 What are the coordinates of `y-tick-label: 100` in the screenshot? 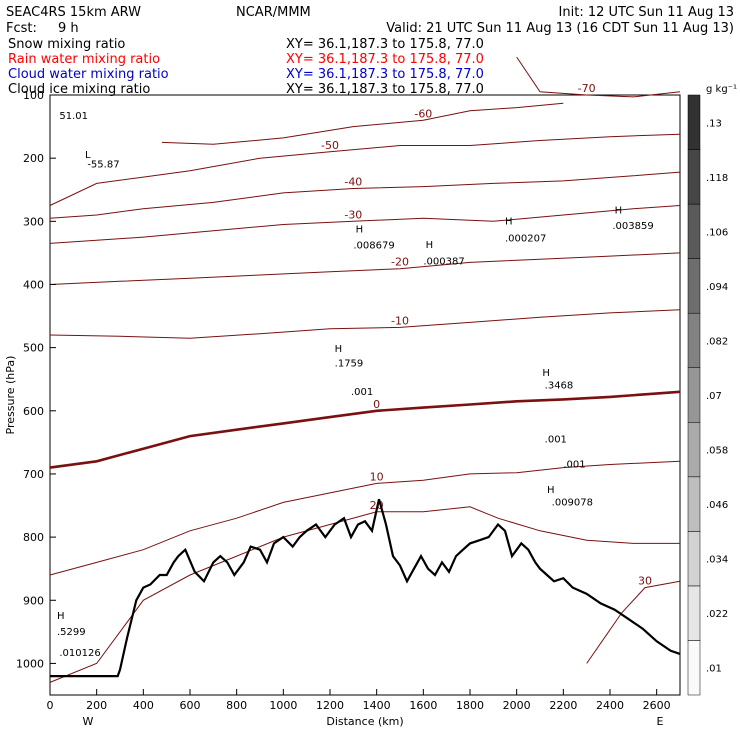 It's located at (33, 95).